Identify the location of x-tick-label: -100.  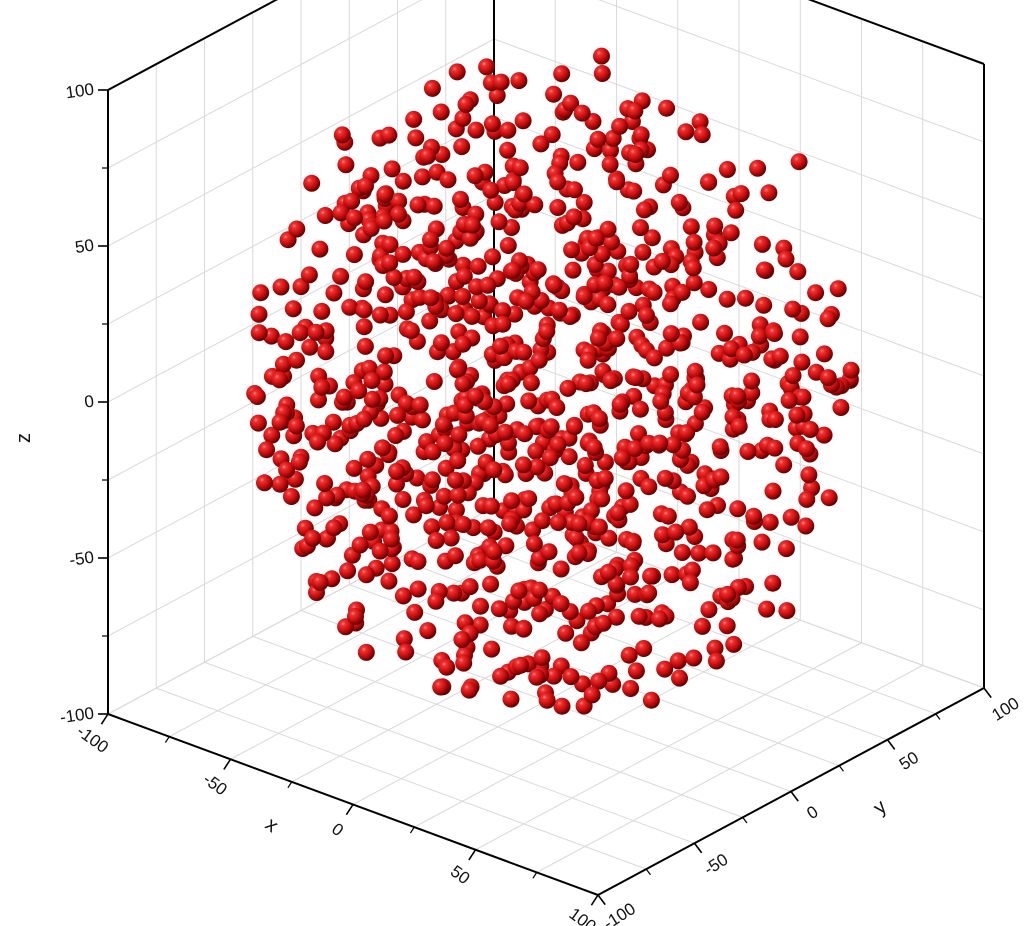
(92, 738).